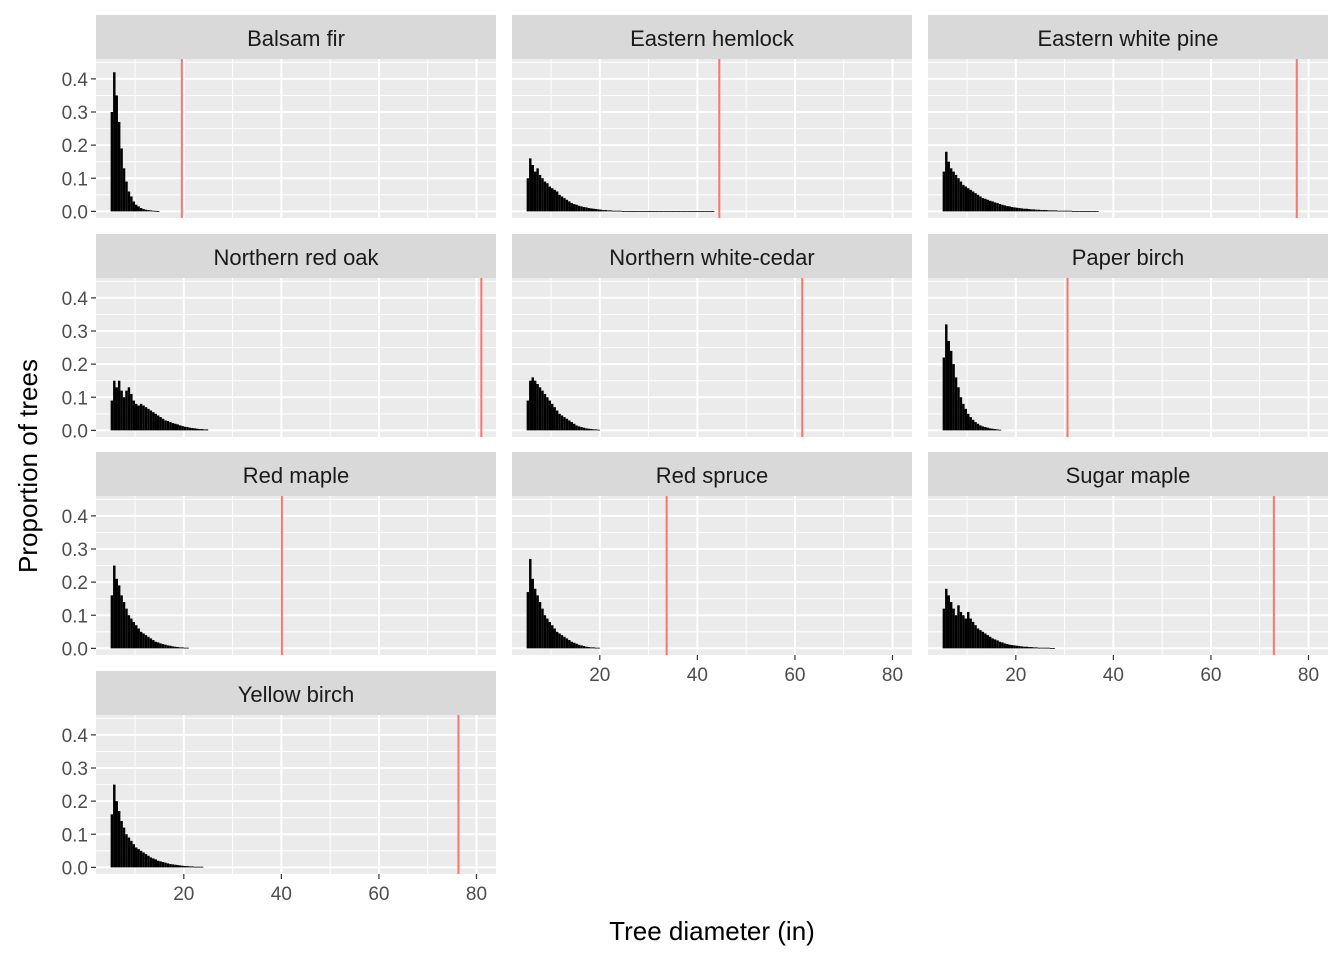 The height and width of the screenshot is (960, 1344). What do you see at coordinates (296, 138) in the screenshot?
I see `gridlines-balsam-fir` at bounding box center [296, 138].